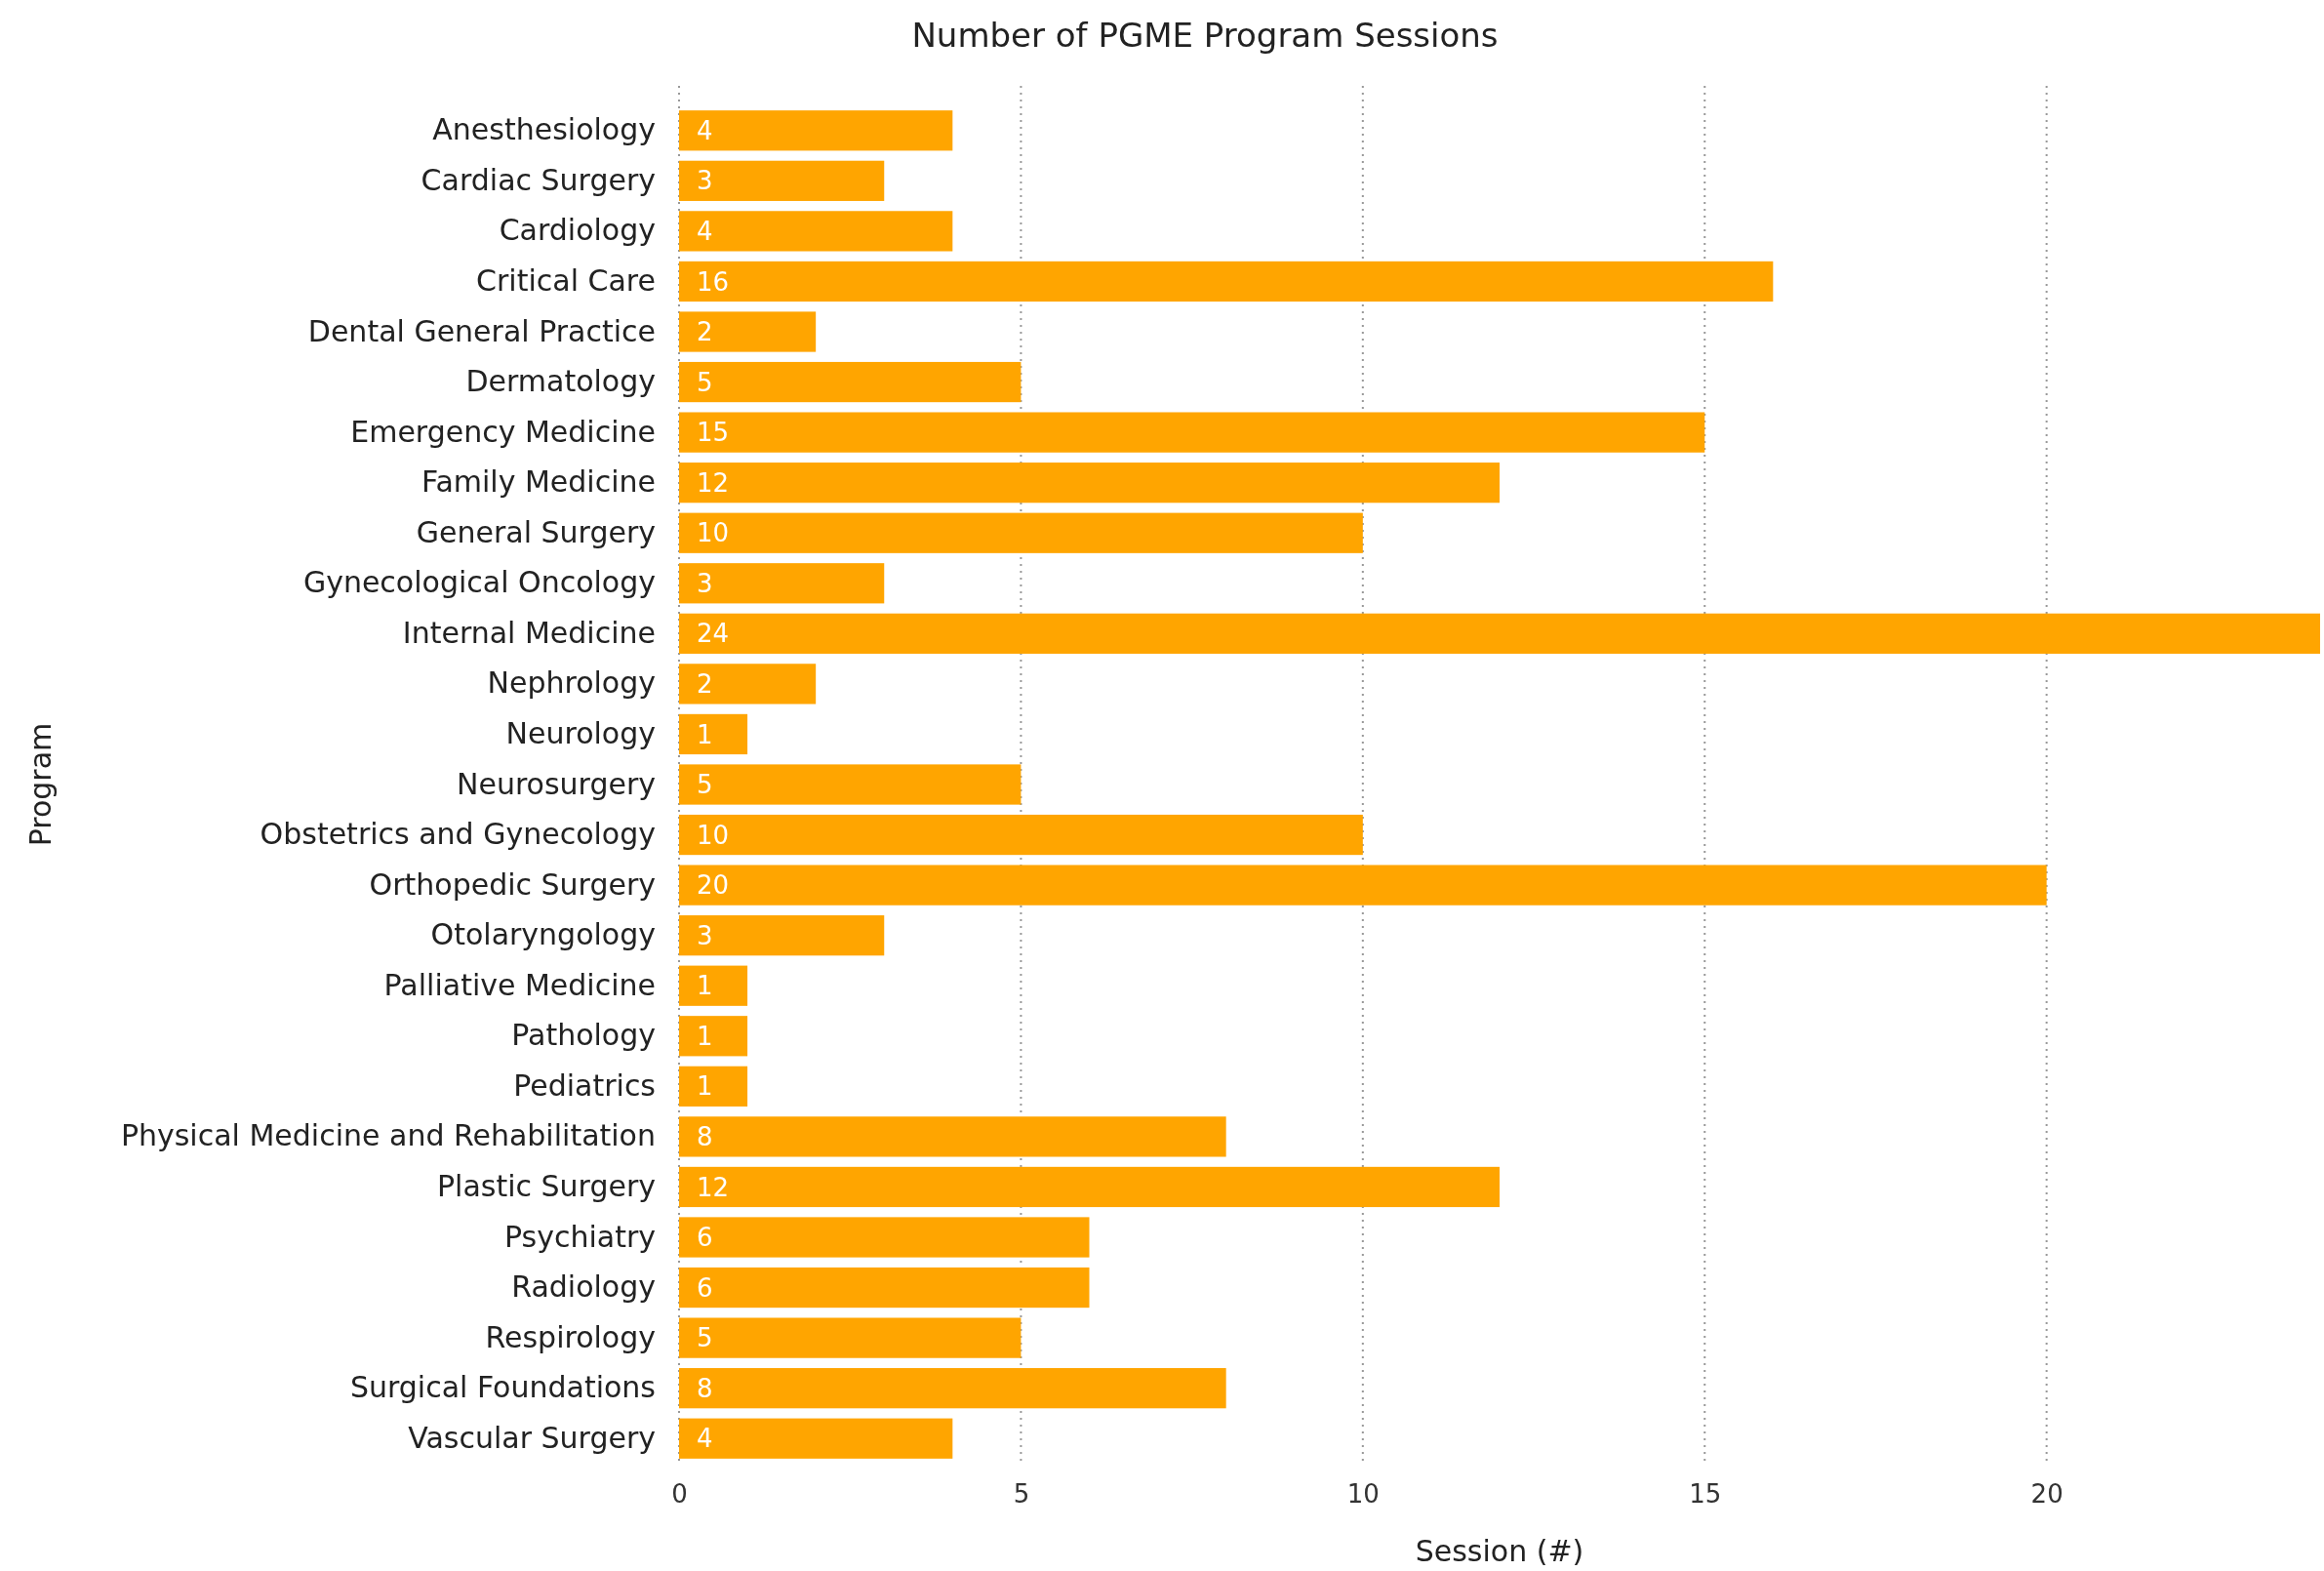  Describe the element at coordinates (713, 885) in the screenshot. I see `data-label: 20` at that location.